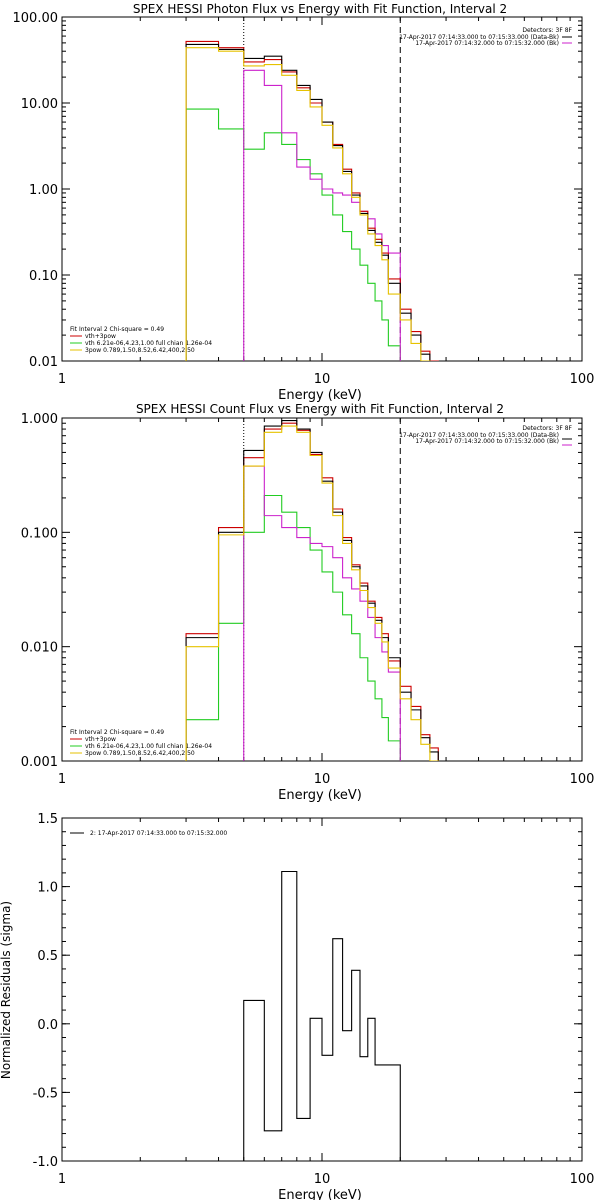 The width and height of the screenshot is (600, 1200). What do you see at coordinates (47, 1025) in the screenshot?
I see `y-tick-label: 0.0` at bounding box center [47, 1025].